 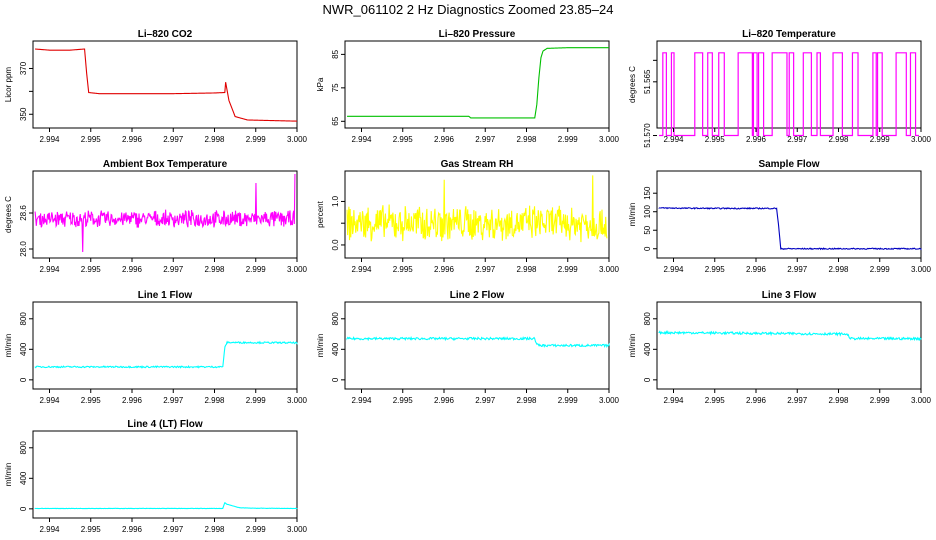 I want to click on y-tick-label: 50, so click(x=647, y=229).